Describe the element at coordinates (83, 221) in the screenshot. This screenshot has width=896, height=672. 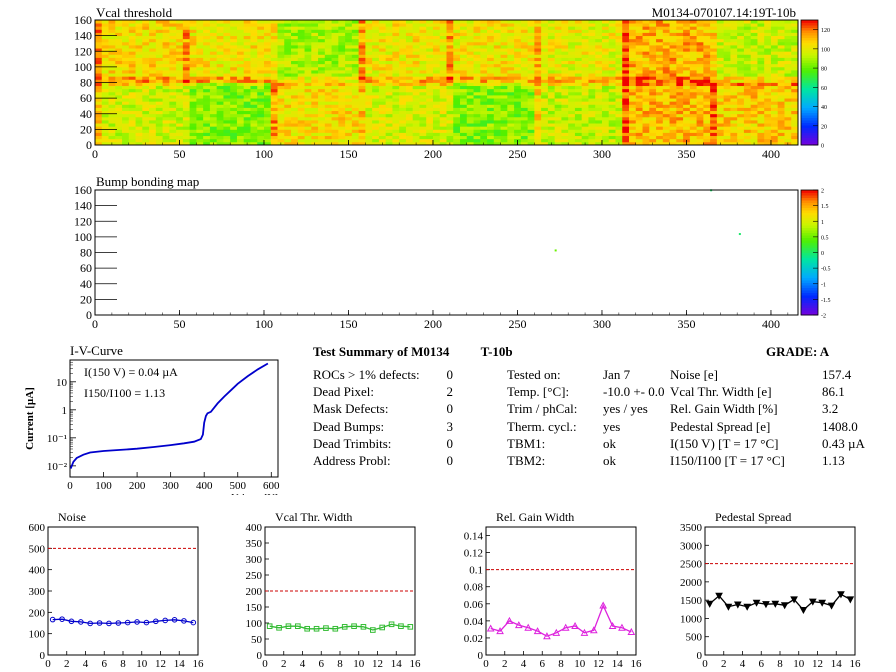
I see `y-tick-label: 120` at that location.